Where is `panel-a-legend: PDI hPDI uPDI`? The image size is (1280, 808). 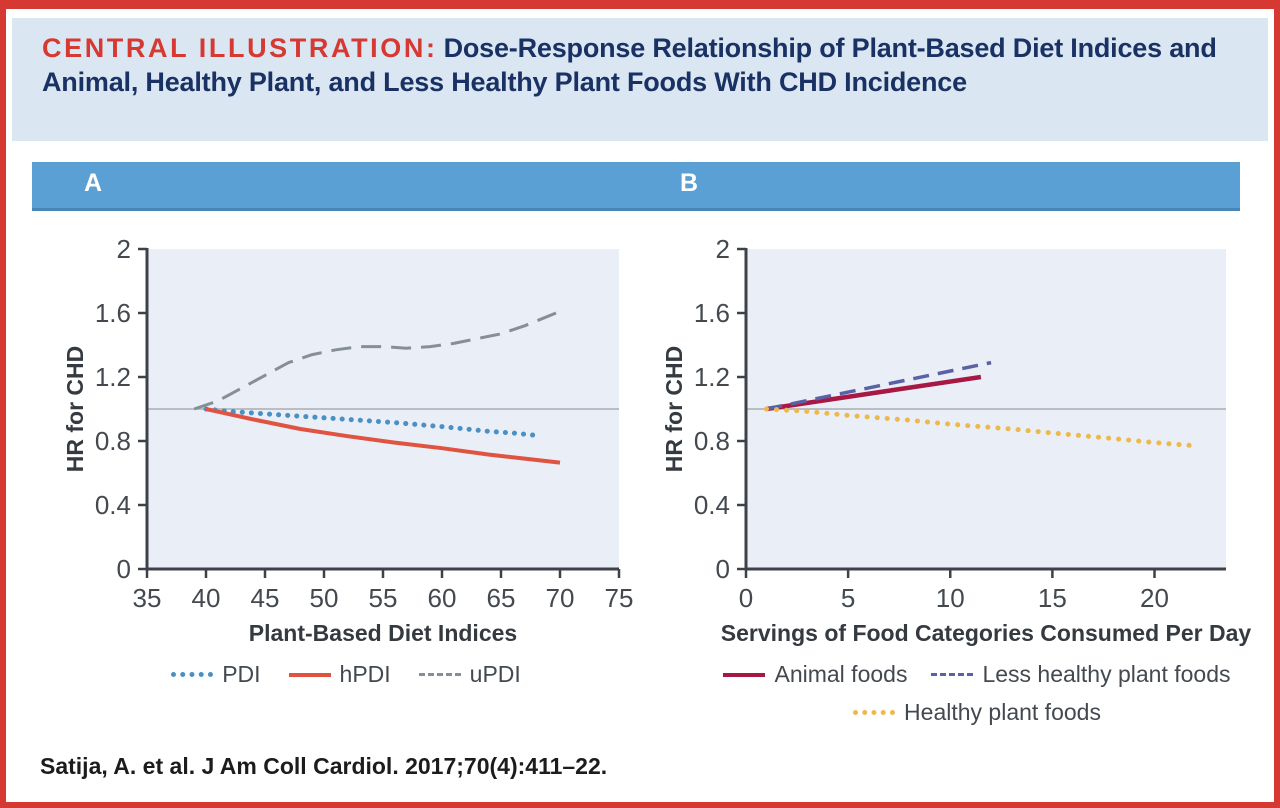
panel-a-legend: PDI hPDI uPDI is located at coordinates (346, 674).